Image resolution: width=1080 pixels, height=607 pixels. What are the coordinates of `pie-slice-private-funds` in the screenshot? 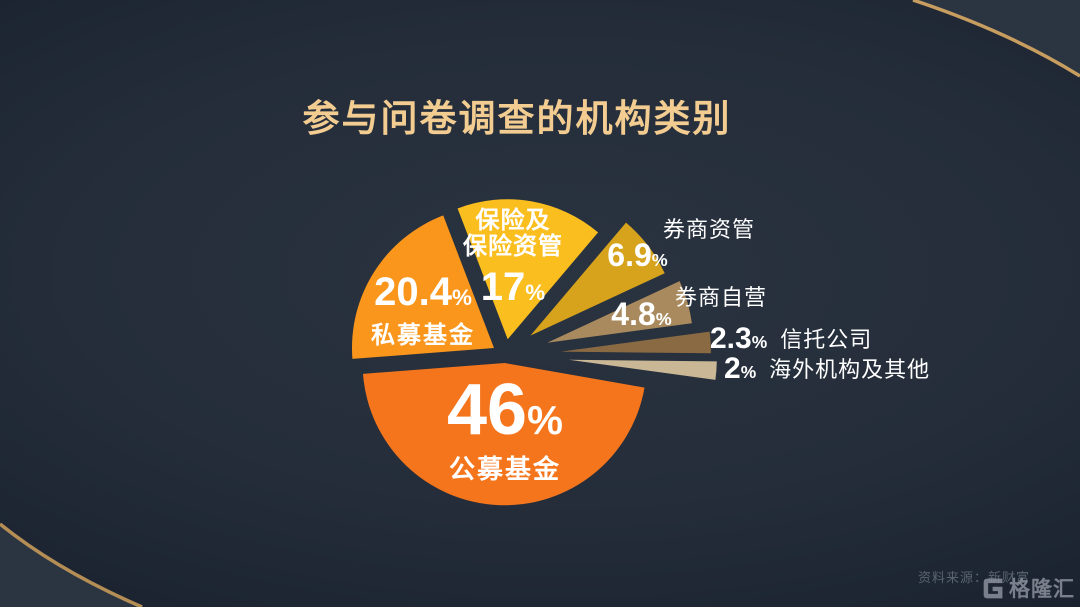 It's located at (422, 287).